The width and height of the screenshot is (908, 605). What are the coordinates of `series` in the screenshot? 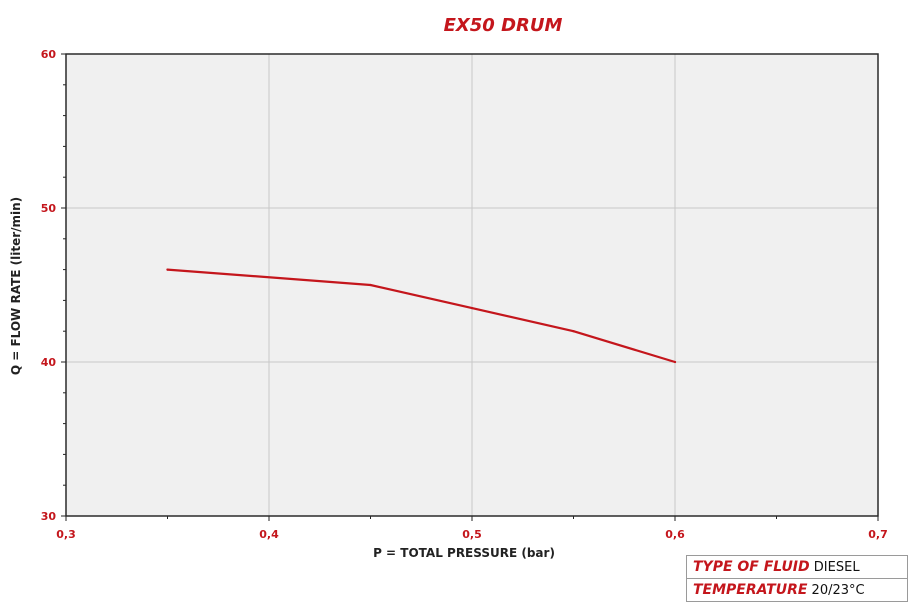 It's located at (421, 316).